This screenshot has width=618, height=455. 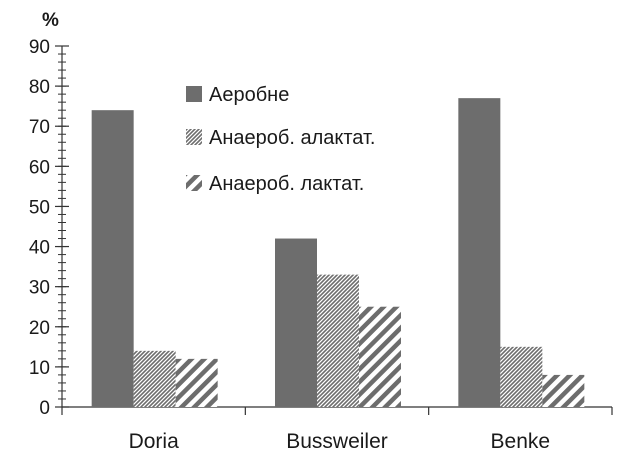 What do you see at coordinates (44, 408) in the screenshot?
I see `y-tick-label: 0` at bounding box center [44, 408].